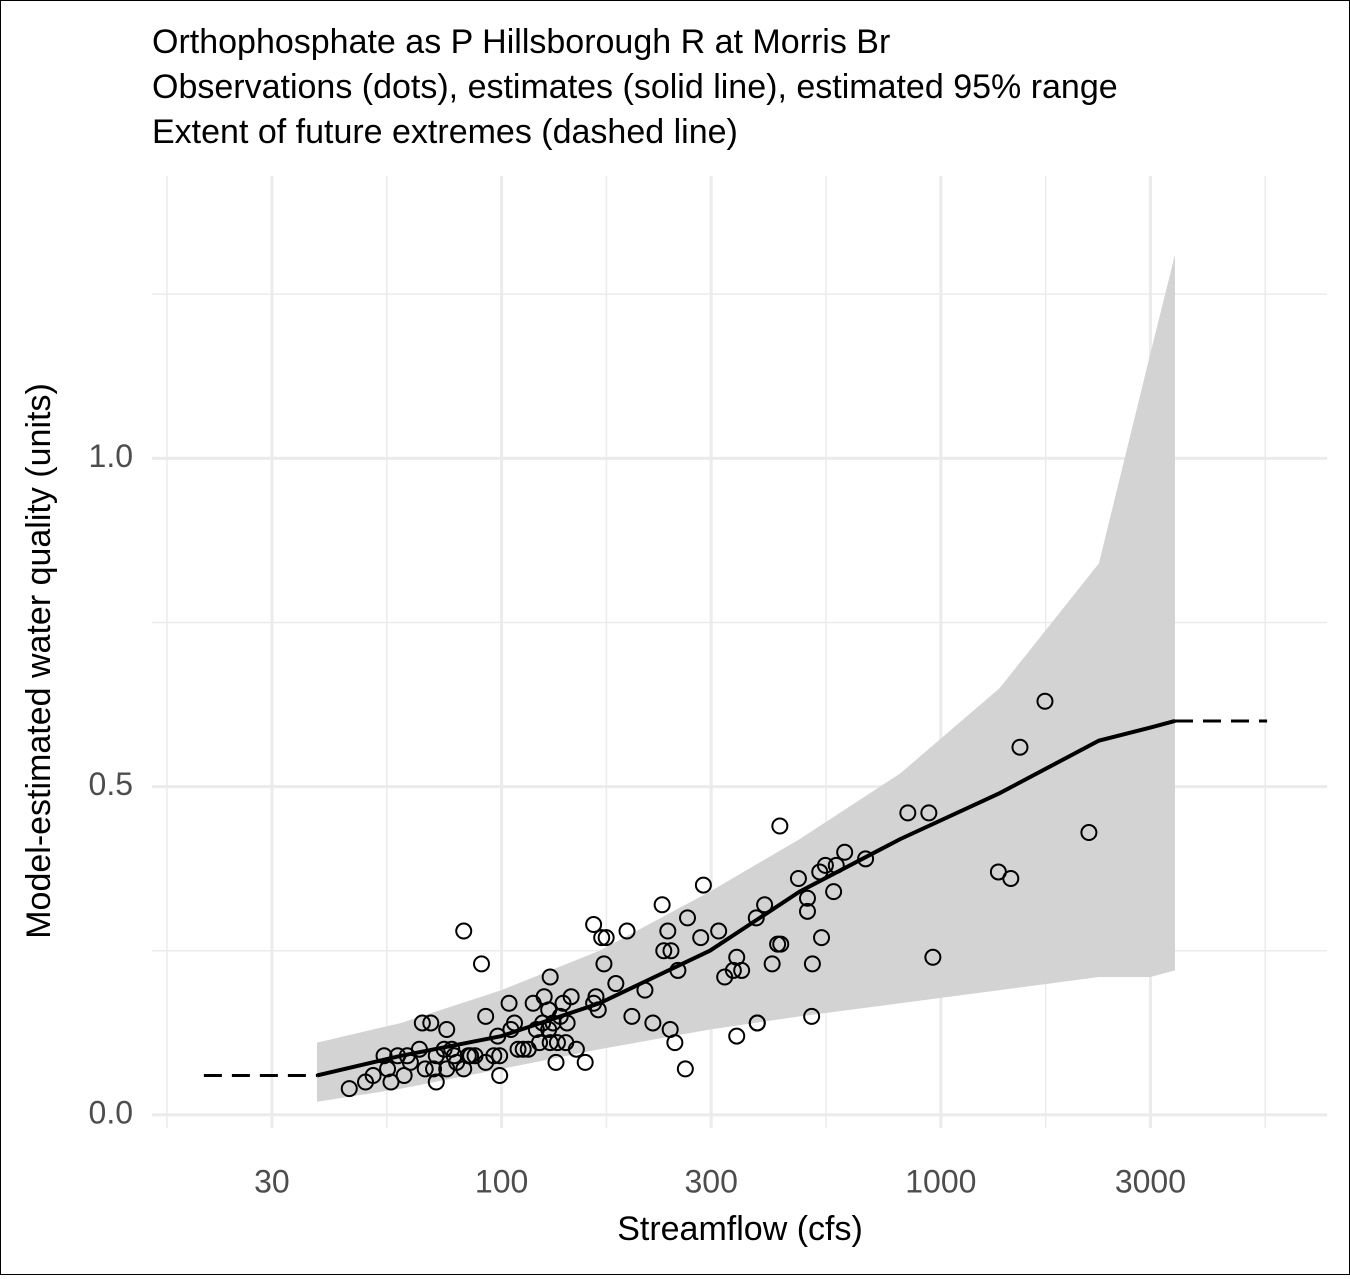  I want to click on x-tick-label: 3000, so click(1150, 1181).